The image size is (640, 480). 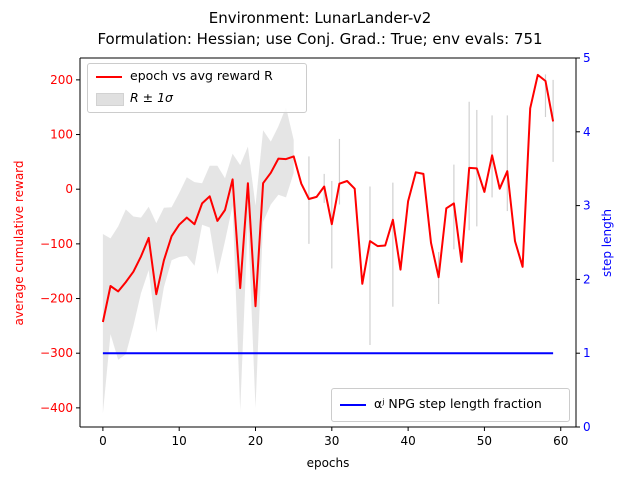 What do you see at coordinates (56, 408) in the screenshot?
I see `y-left-tick-label--400: −400` at bounding box center [56, 408].